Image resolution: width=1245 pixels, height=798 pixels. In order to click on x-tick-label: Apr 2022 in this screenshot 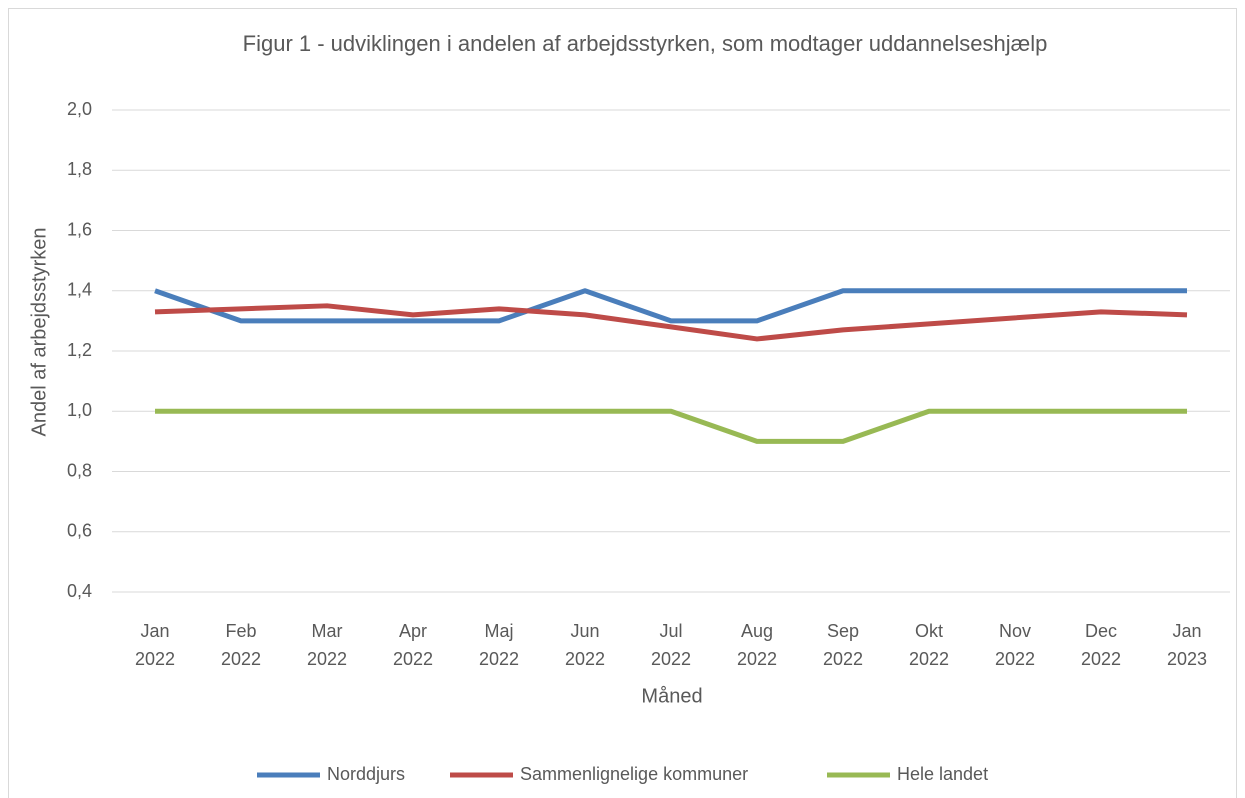, I will do `click(413, 645)`.